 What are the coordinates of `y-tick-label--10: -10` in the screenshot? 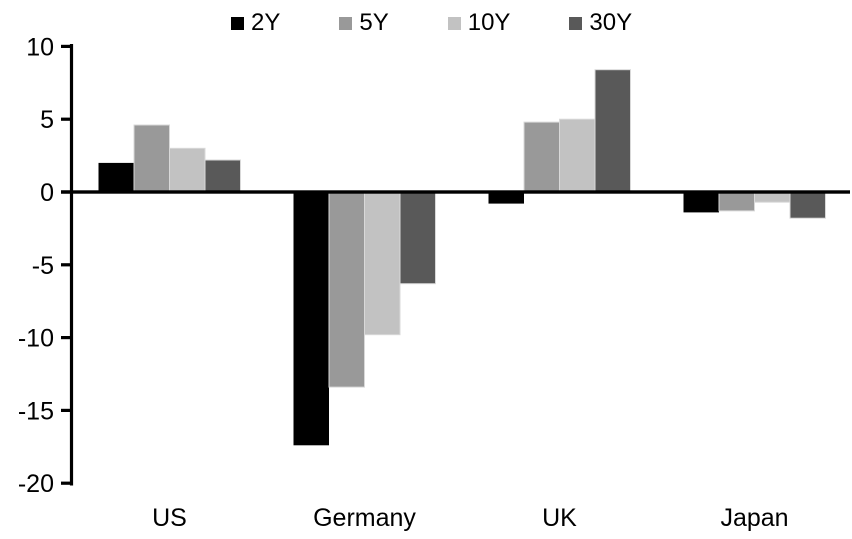 It's located at (36, 339).